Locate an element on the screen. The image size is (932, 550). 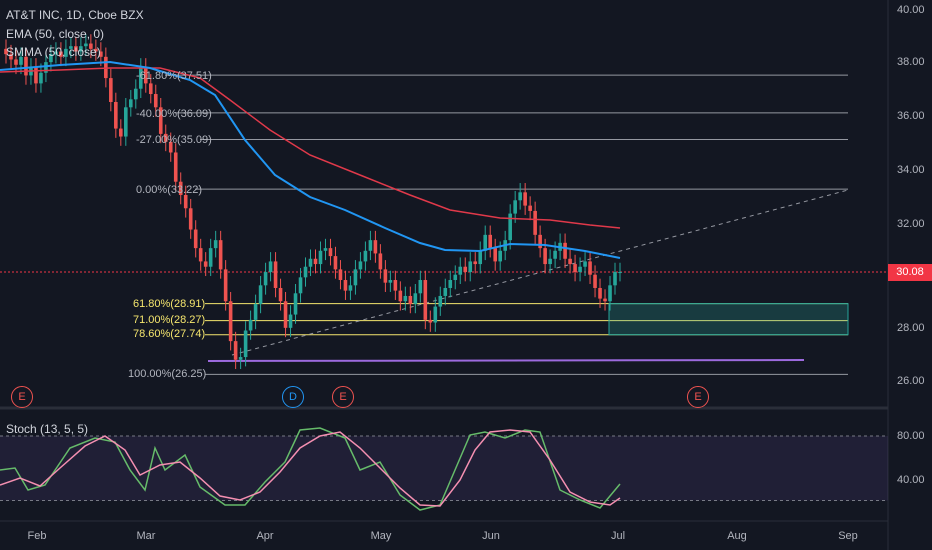
time-axis-label: Feb is located at coordinates (37, 536).